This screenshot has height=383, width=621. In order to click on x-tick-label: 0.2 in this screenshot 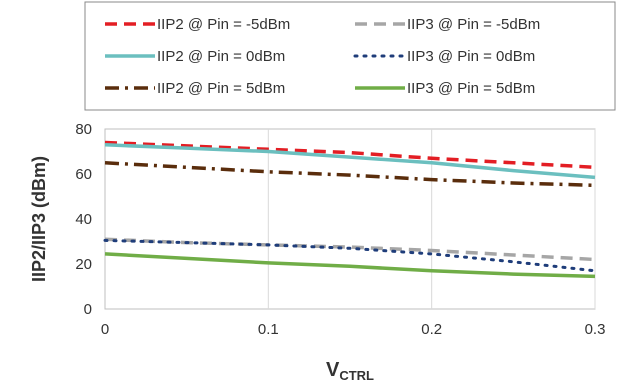, I will do `click(431, 329)`.